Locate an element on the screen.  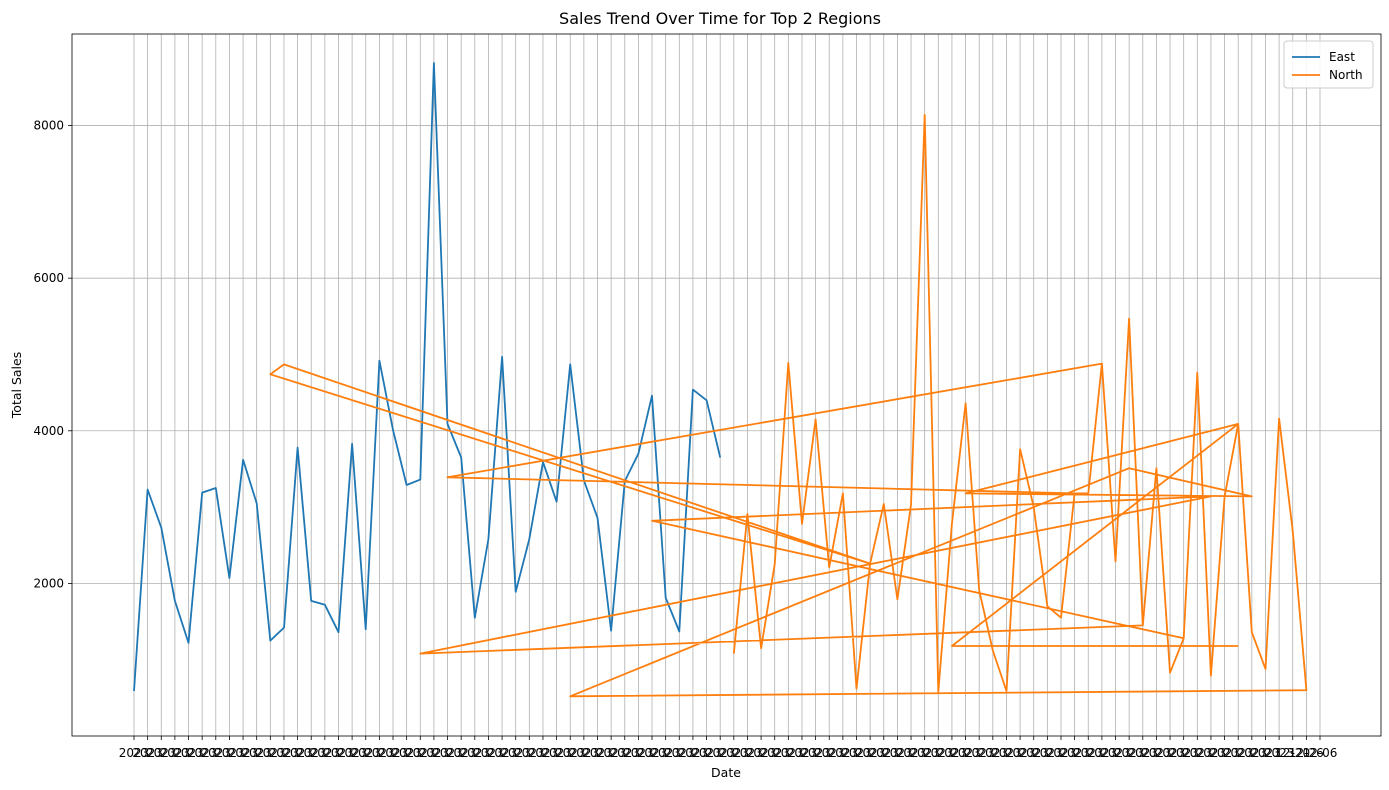
x-tick-label: 12-26 is located at coordinates (1306, 753).